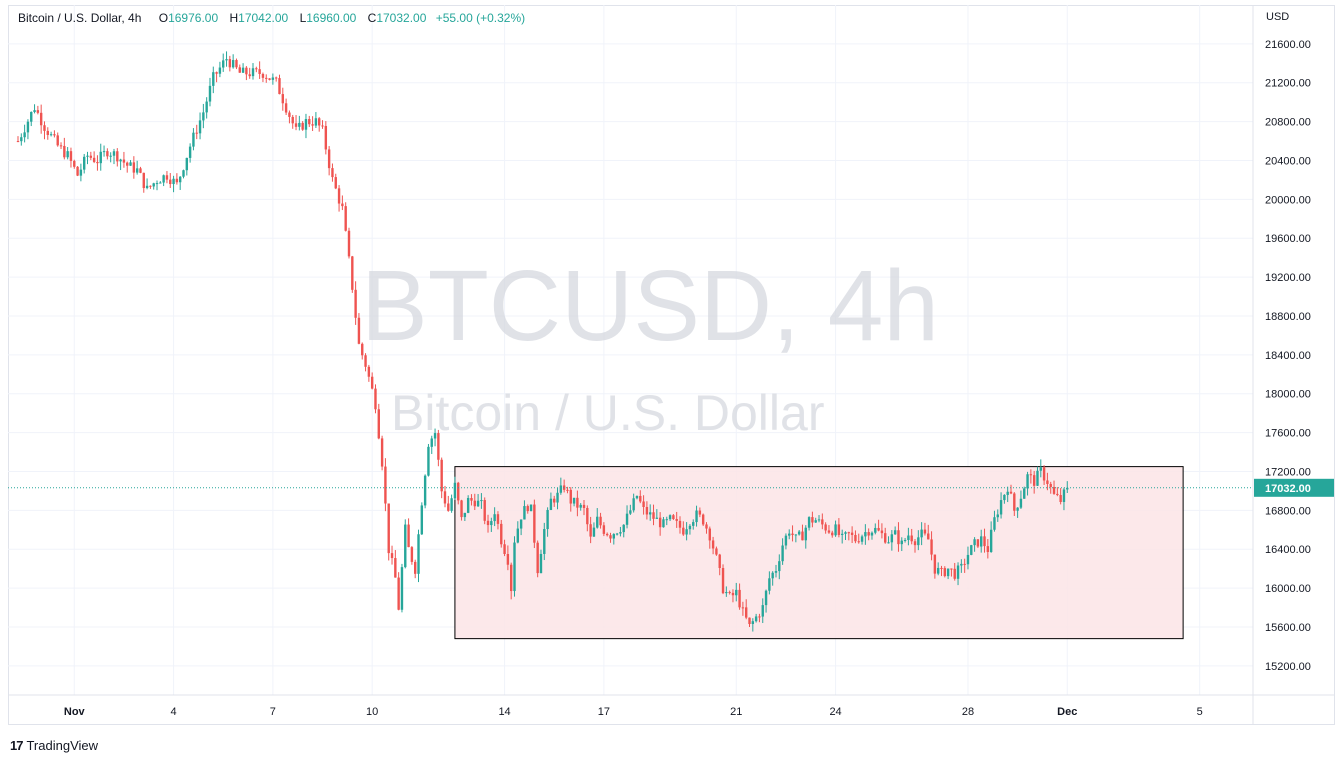  What do you see at coordinates (1288, 395) in the screenshot?
I see `y-tick-label: 18000.00` at bounding box center [1288, 395].